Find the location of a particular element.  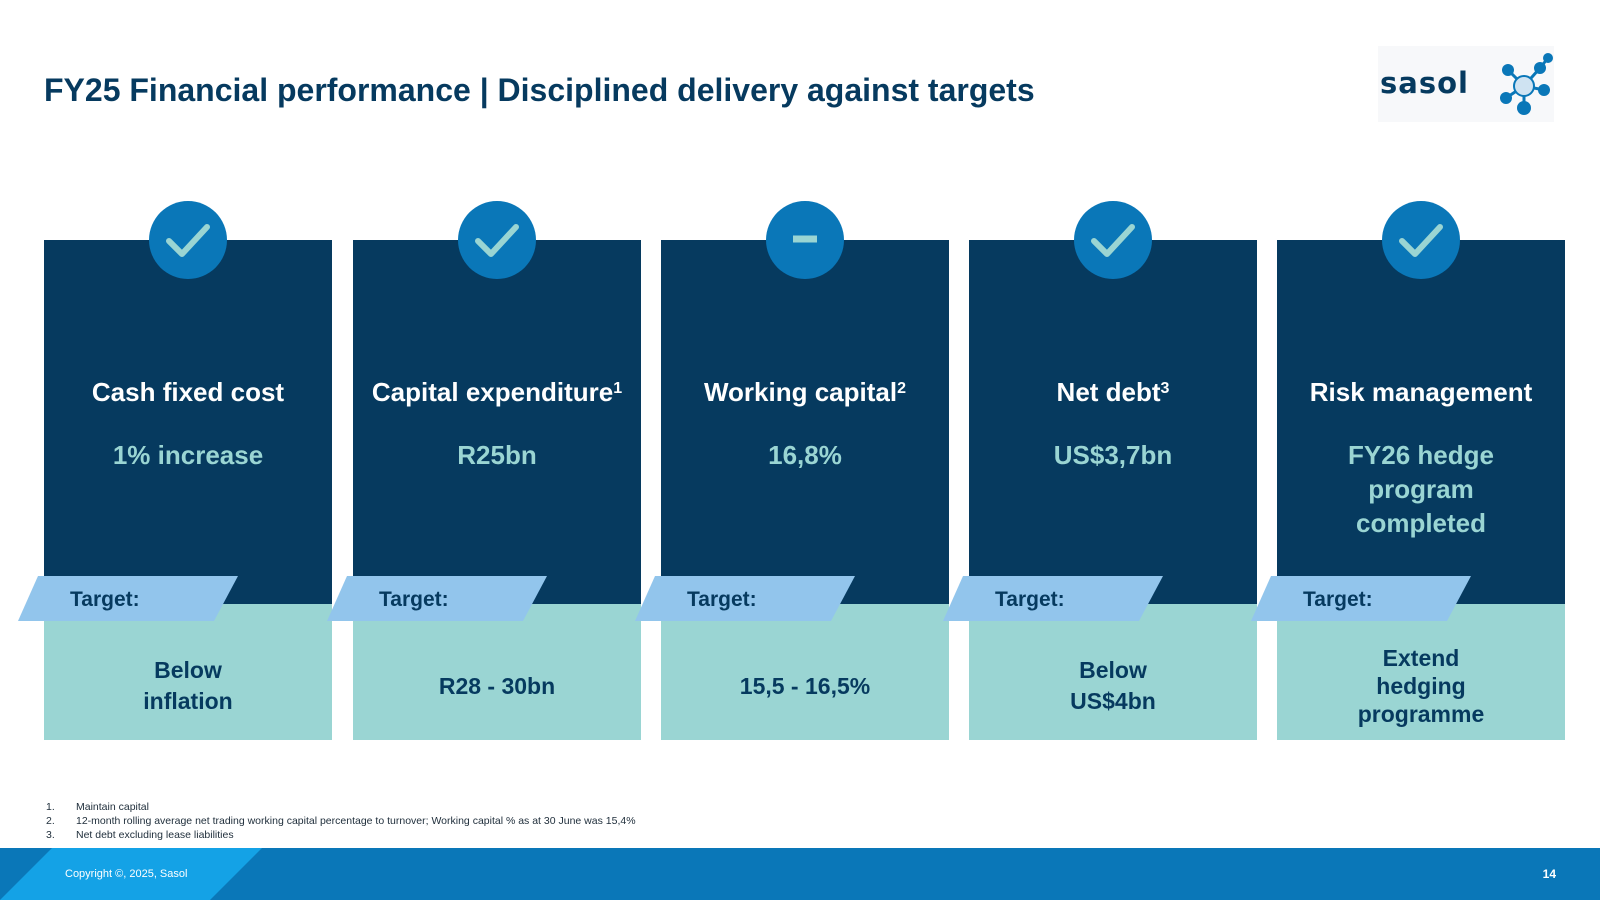

target-value: Below US$4bn is located at coordinates (1113, 685).